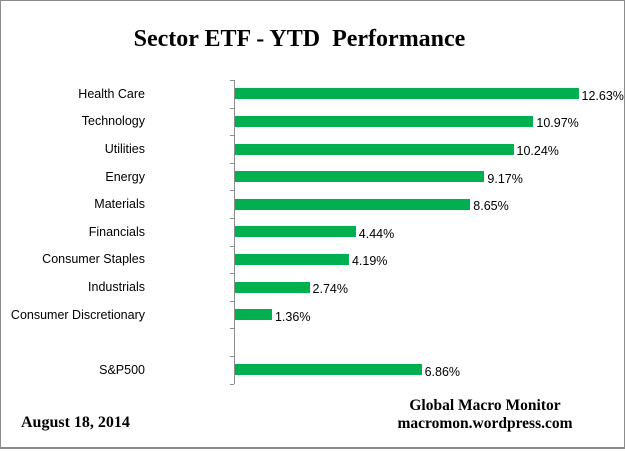  Describe the element at coordinates (505, 178) in the screenshot. I see `value-label: 9.17%` at that location.